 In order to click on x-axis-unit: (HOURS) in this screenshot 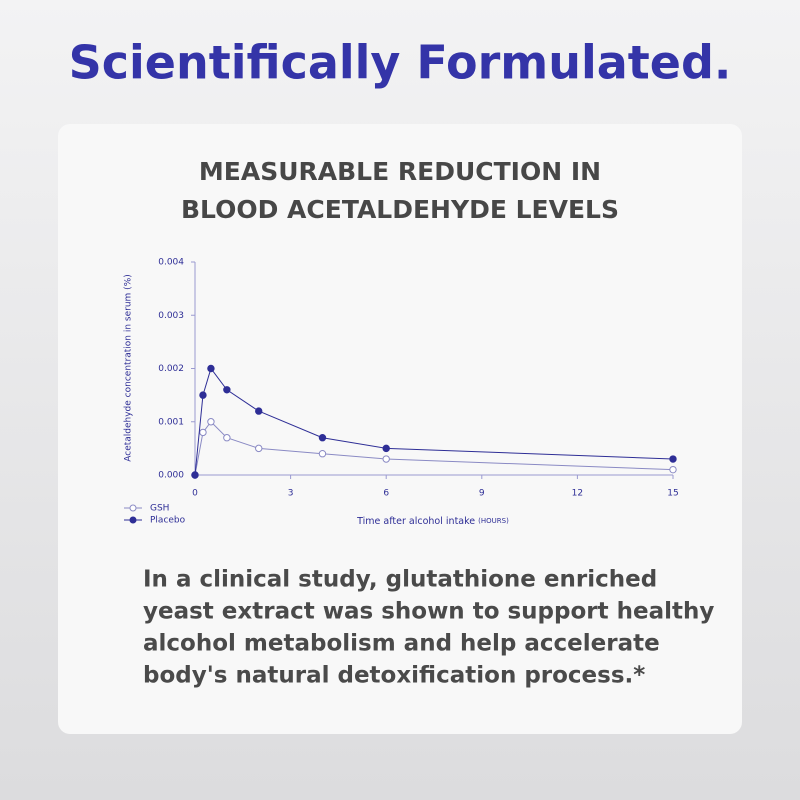, I will do `click(493, 521)`.